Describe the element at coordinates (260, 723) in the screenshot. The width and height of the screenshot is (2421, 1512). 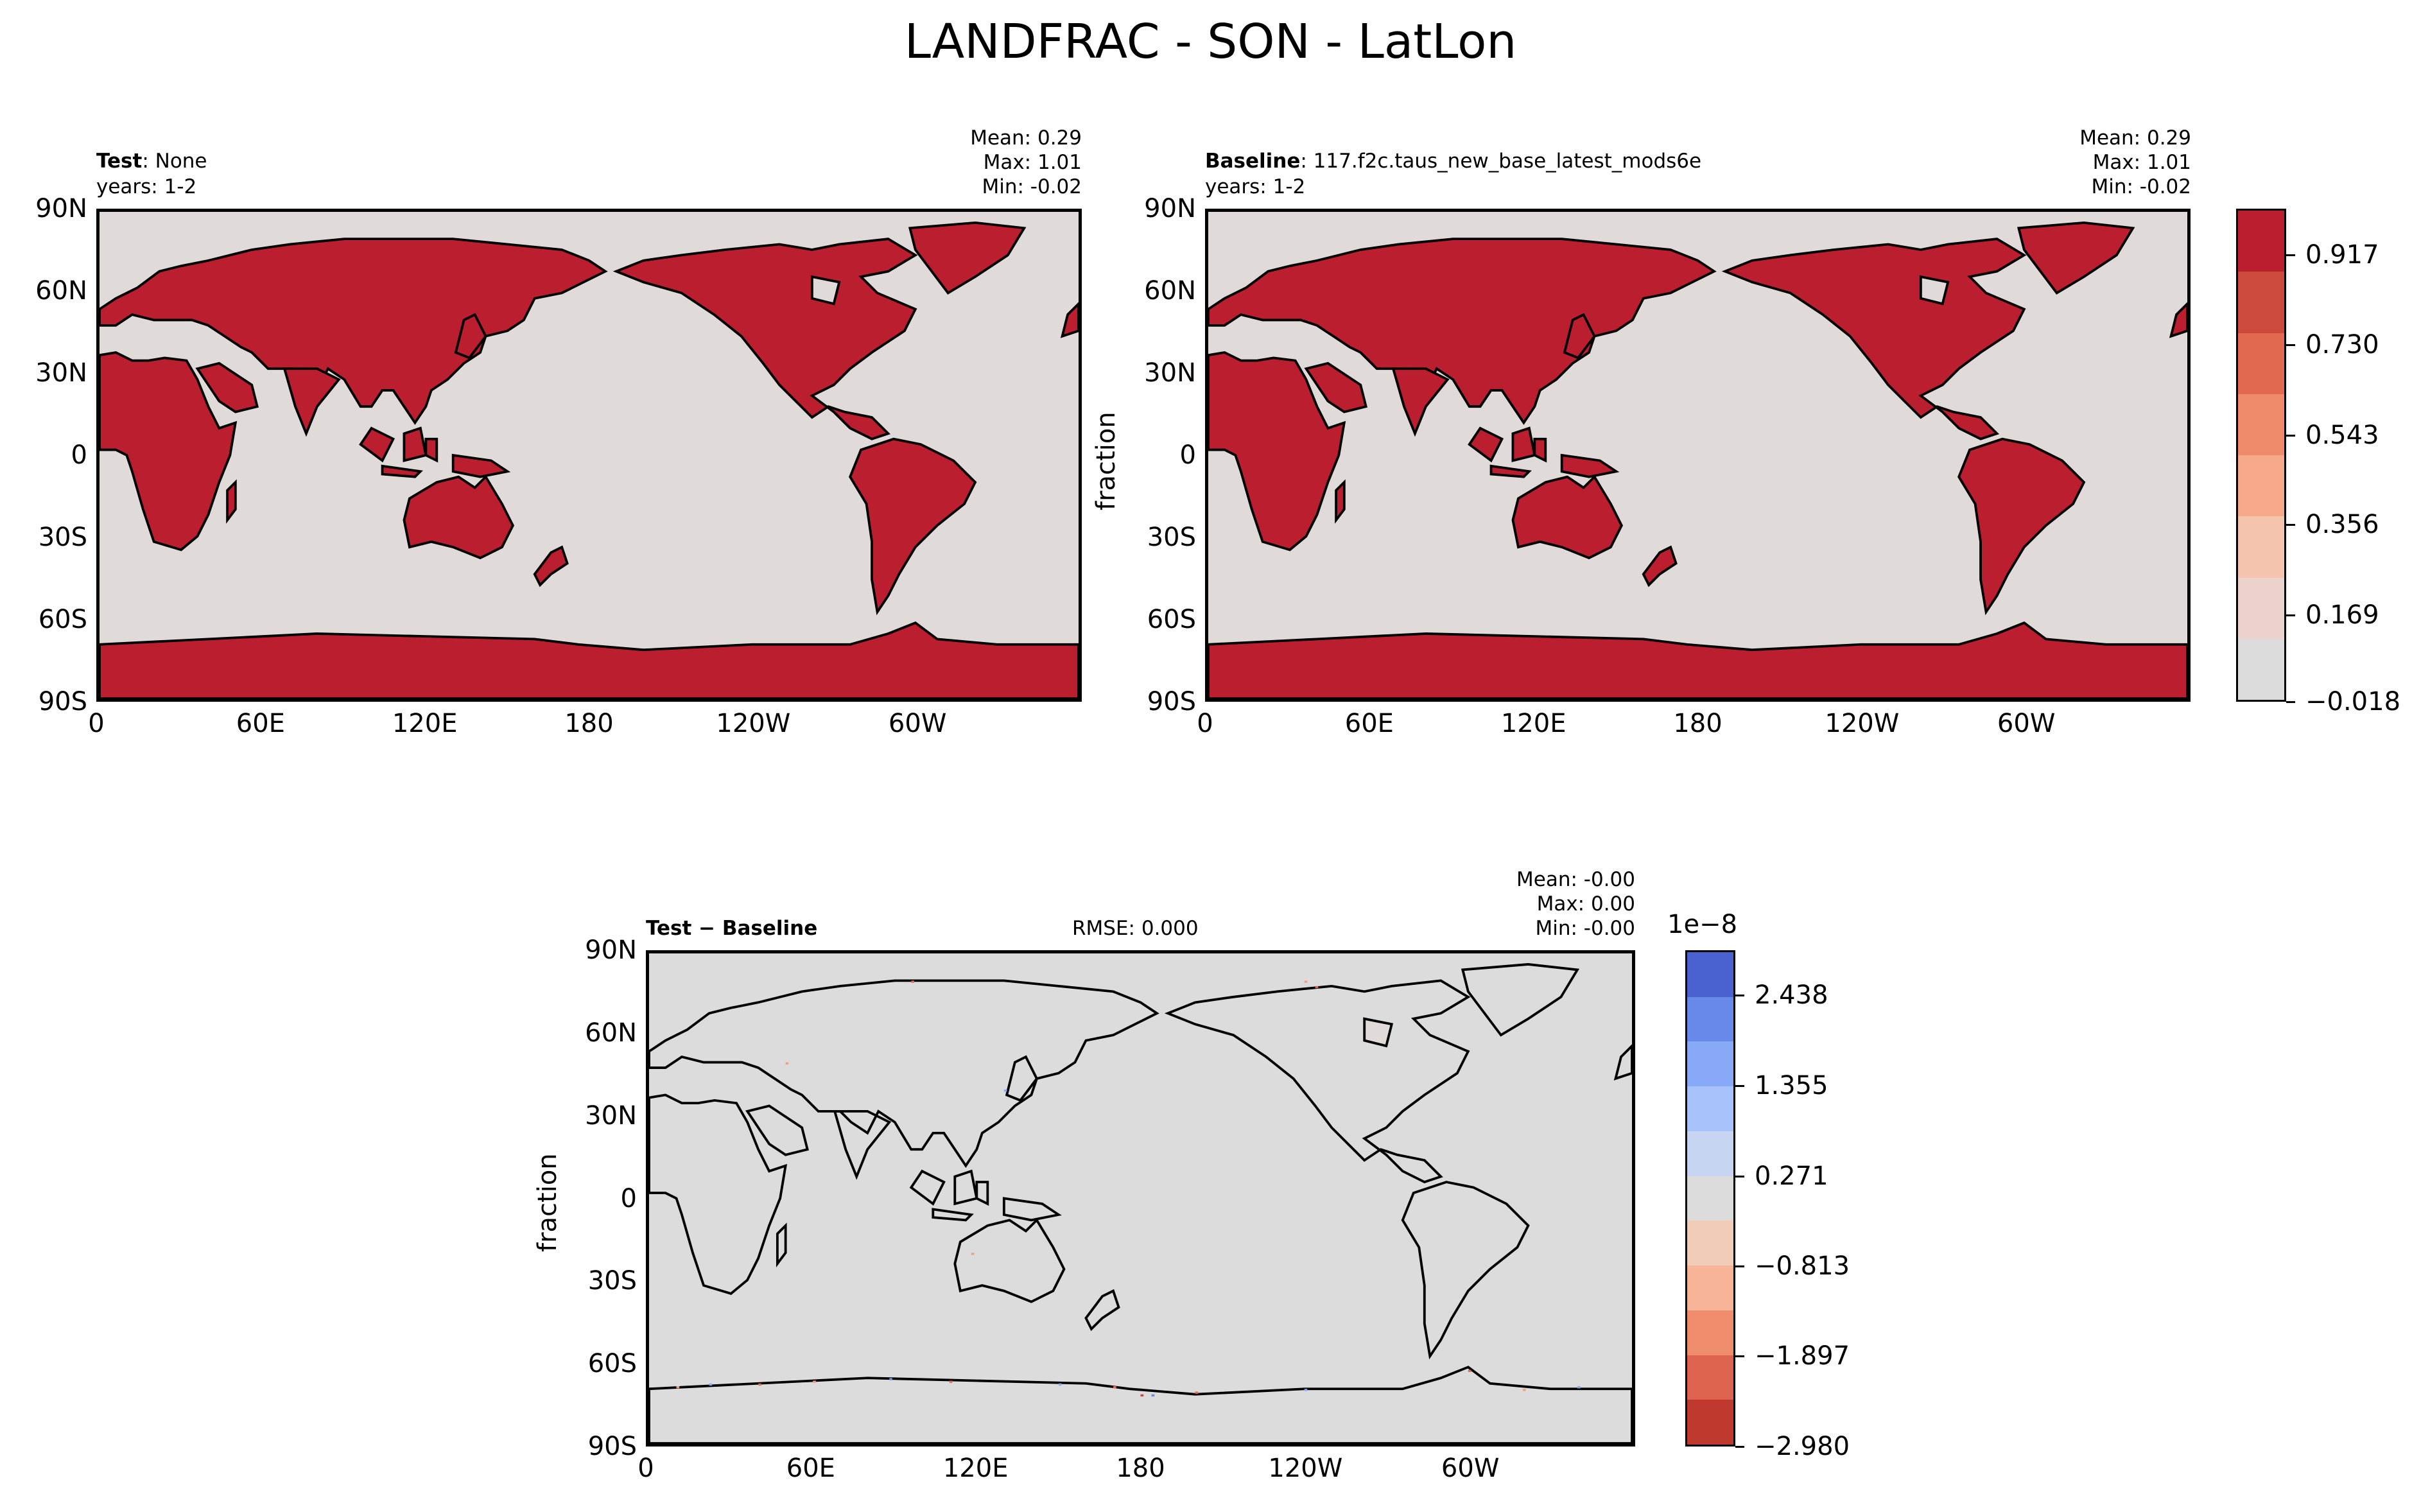
I see `test-xtick: 60E` at that location.